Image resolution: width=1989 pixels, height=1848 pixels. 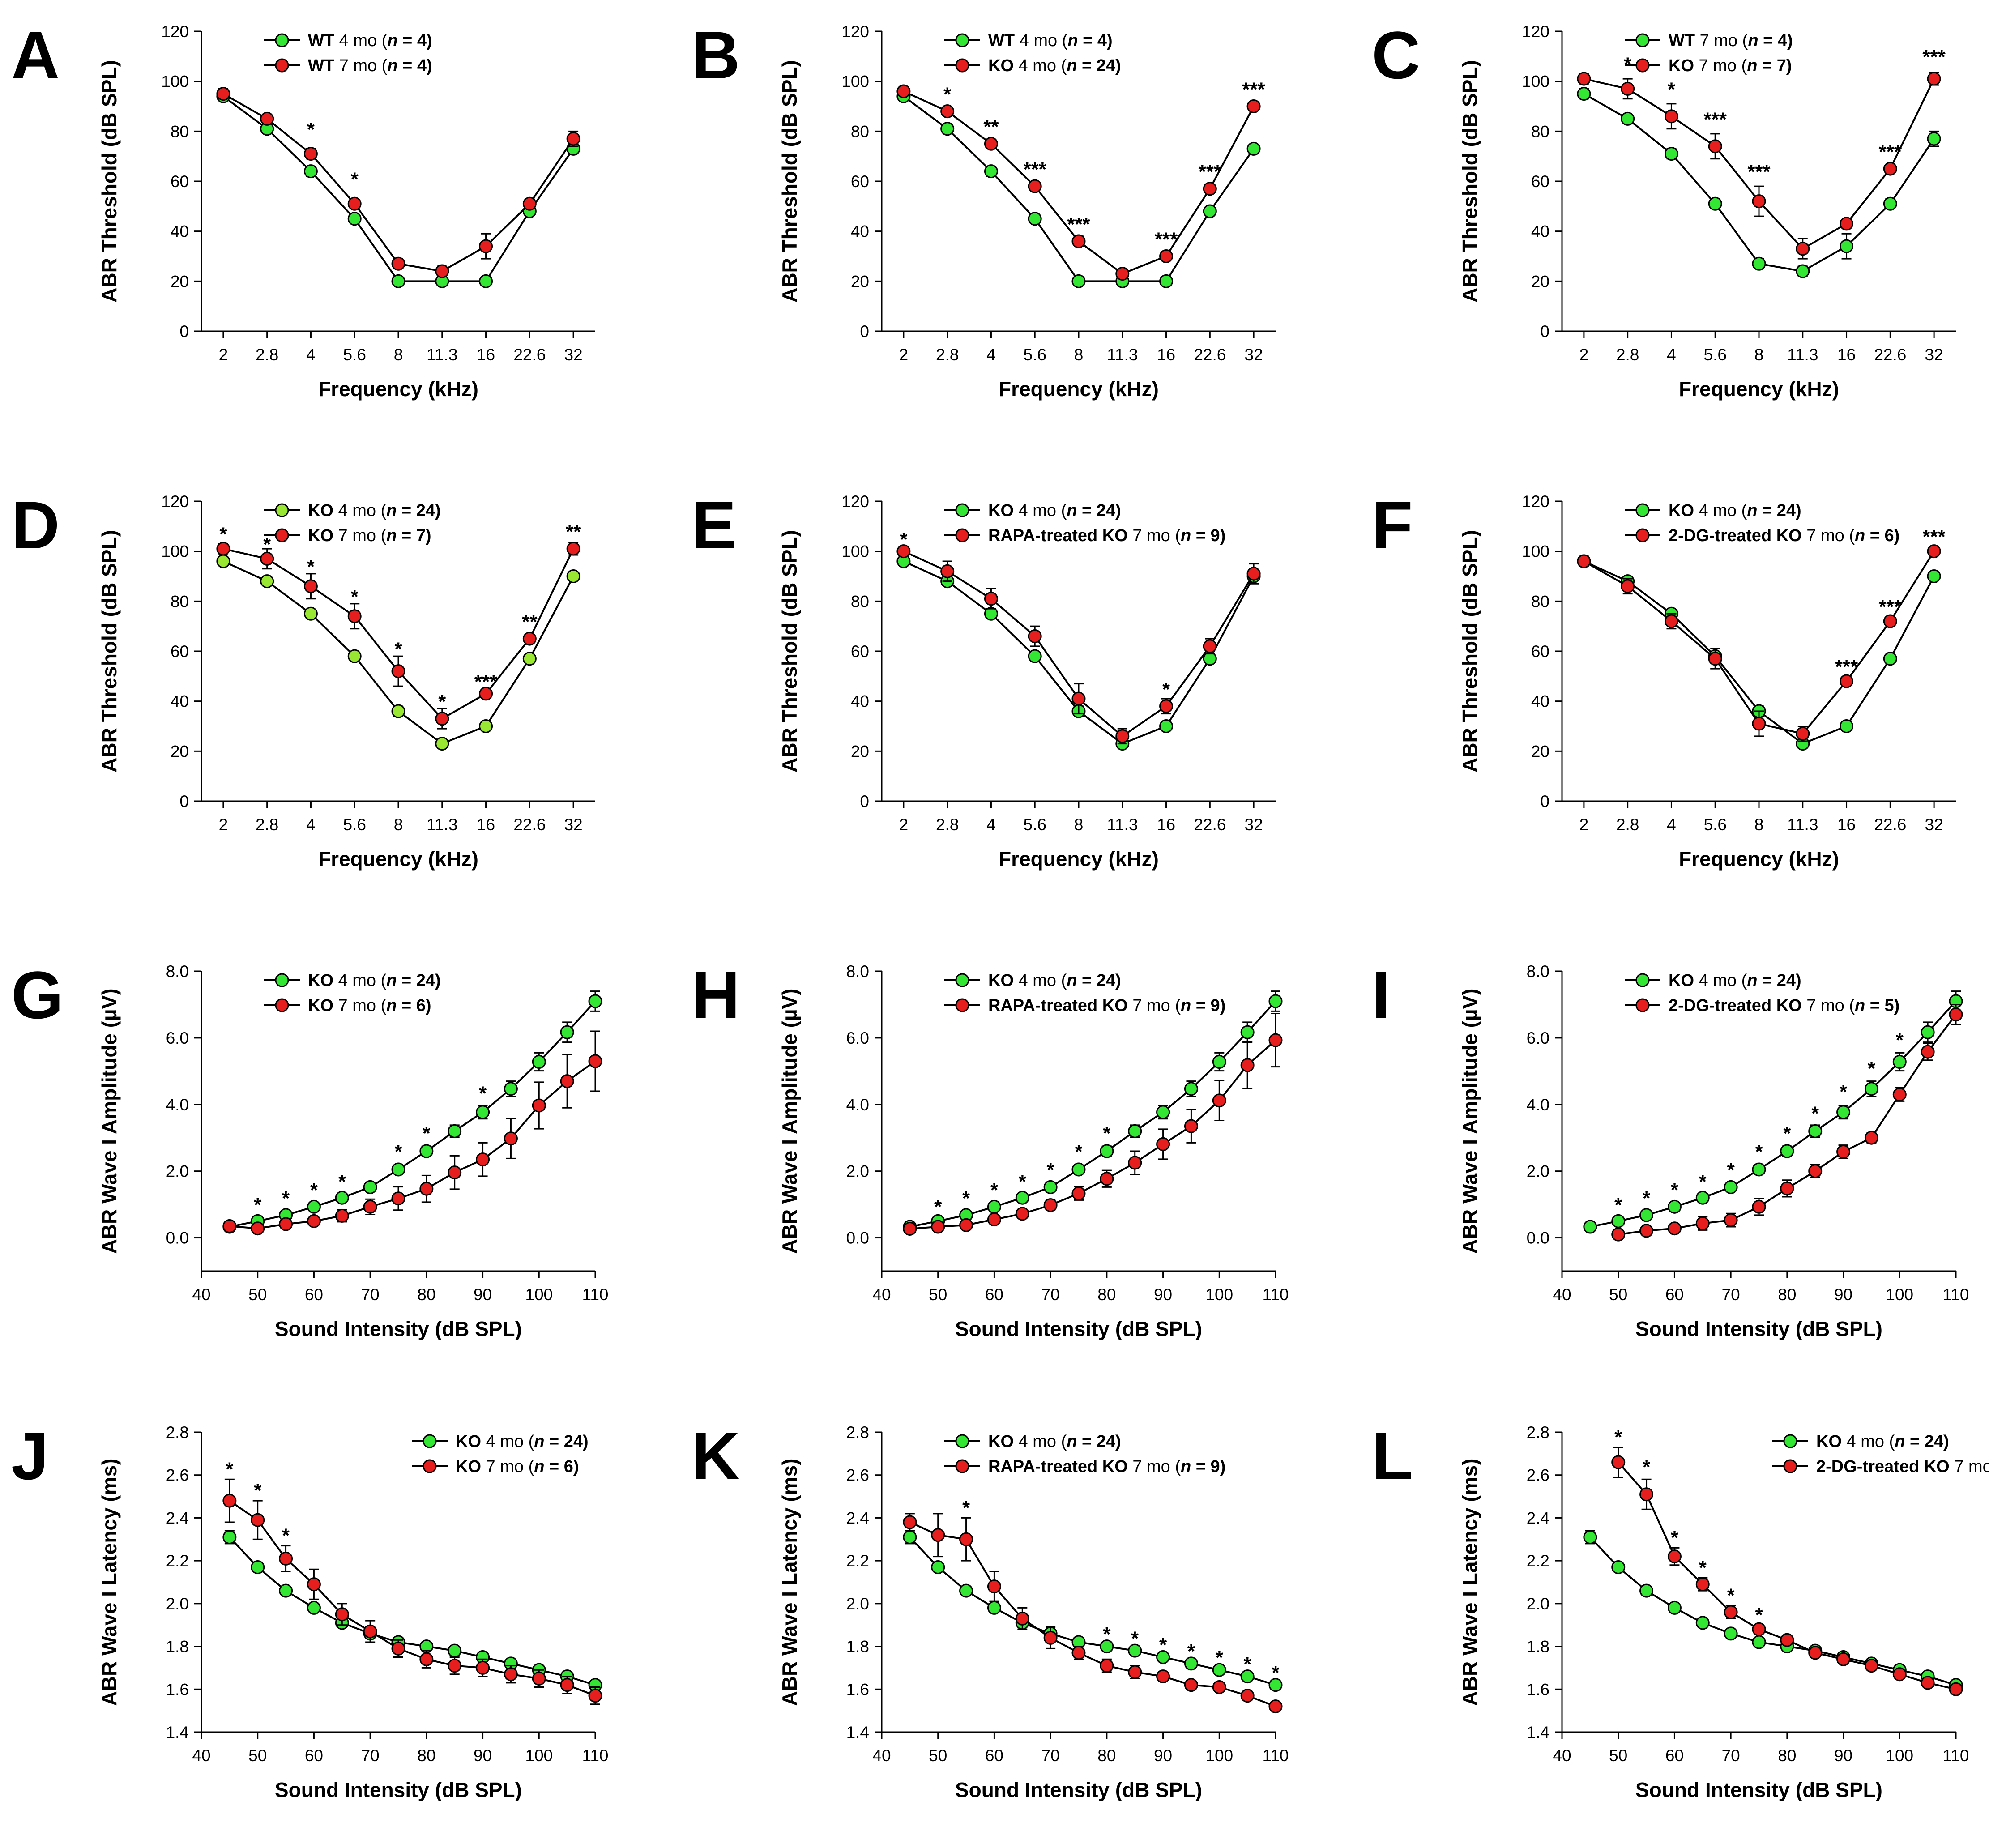 I want to click on x-tick-label: 50, so click(x=1618, y=1756).